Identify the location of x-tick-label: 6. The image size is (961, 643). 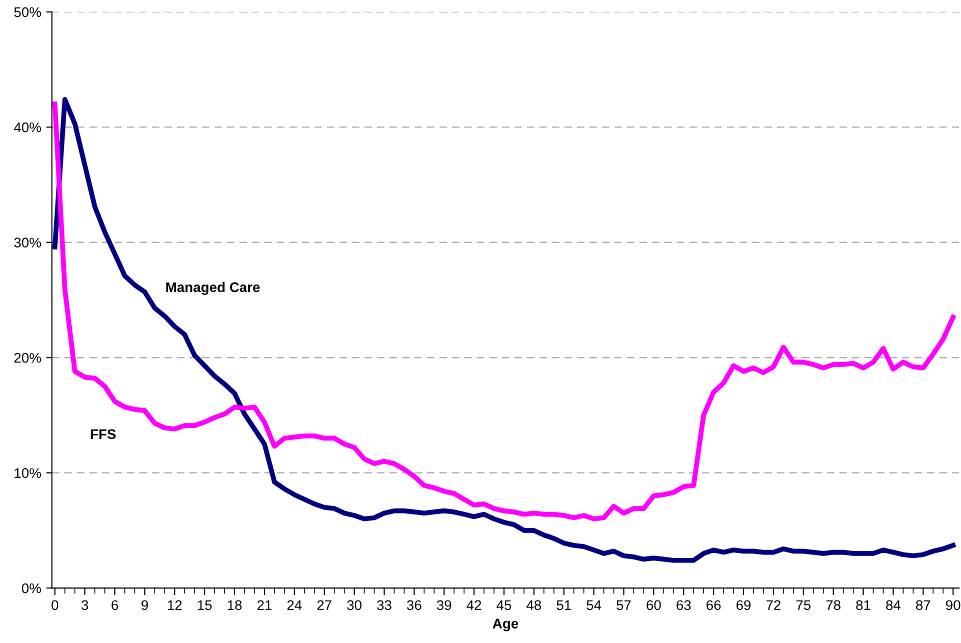
(115, 605).